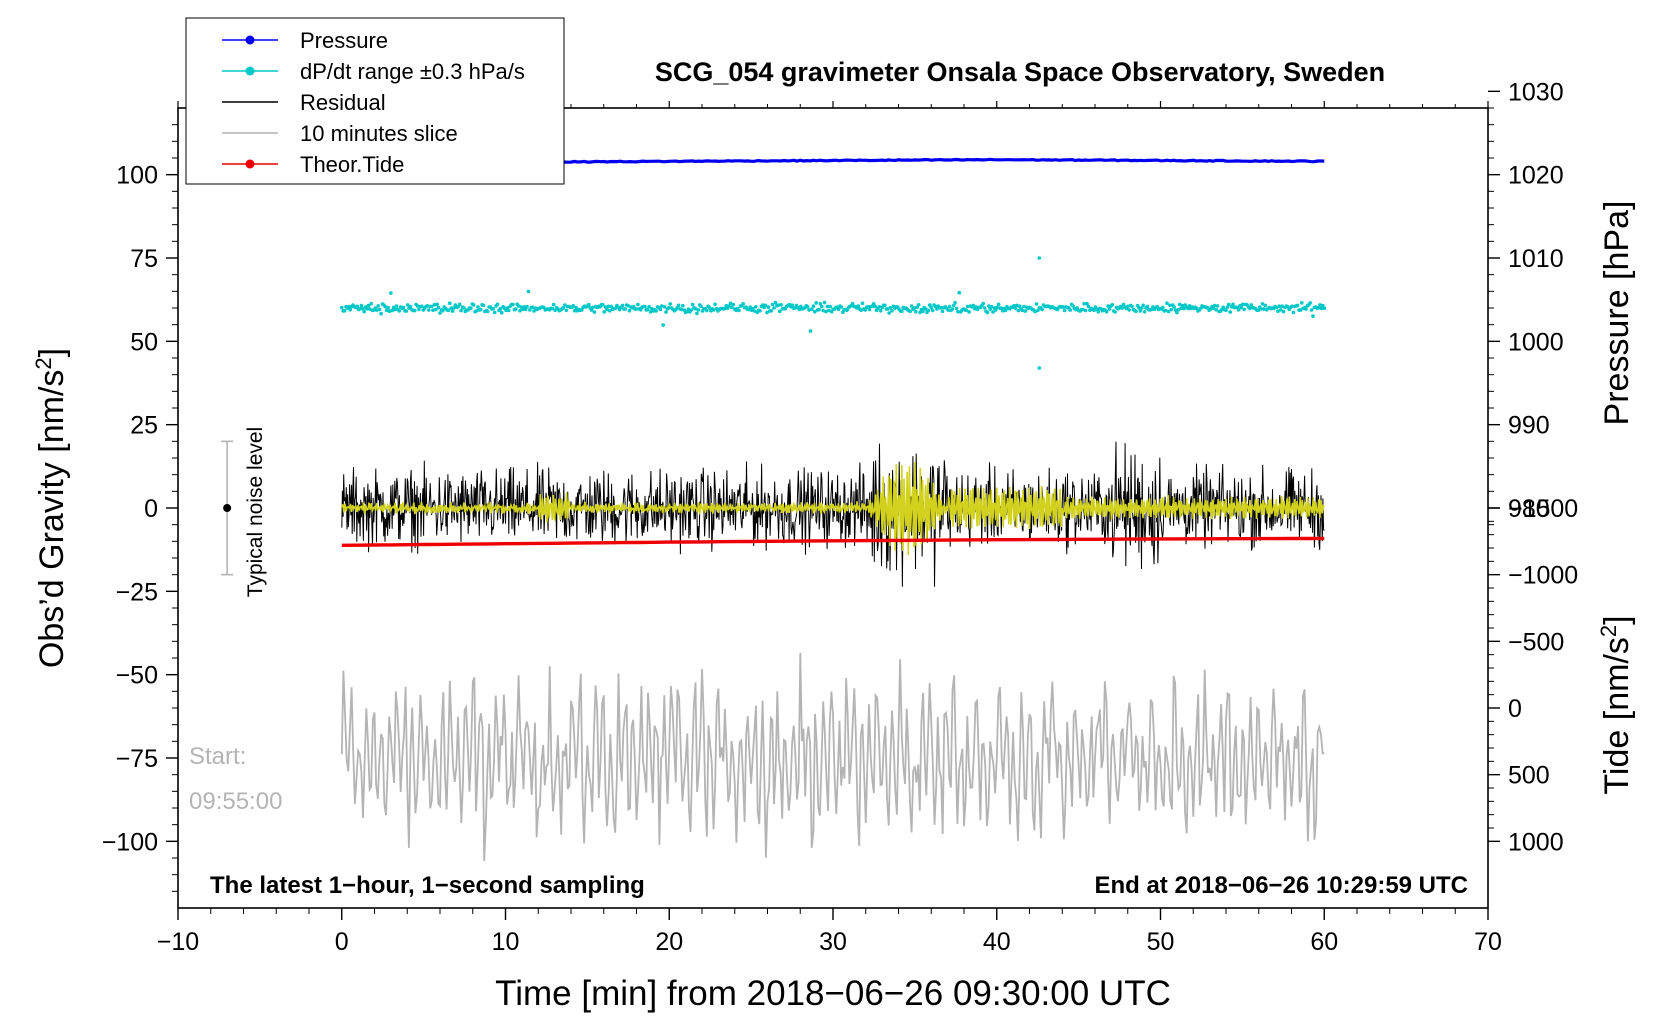 The width and height of the screenshot is (1676, 1020). What do you see at coordinates (227, 508) in the screenshot?
I see `typical-noise-bar` at bounding box center [227, 508].